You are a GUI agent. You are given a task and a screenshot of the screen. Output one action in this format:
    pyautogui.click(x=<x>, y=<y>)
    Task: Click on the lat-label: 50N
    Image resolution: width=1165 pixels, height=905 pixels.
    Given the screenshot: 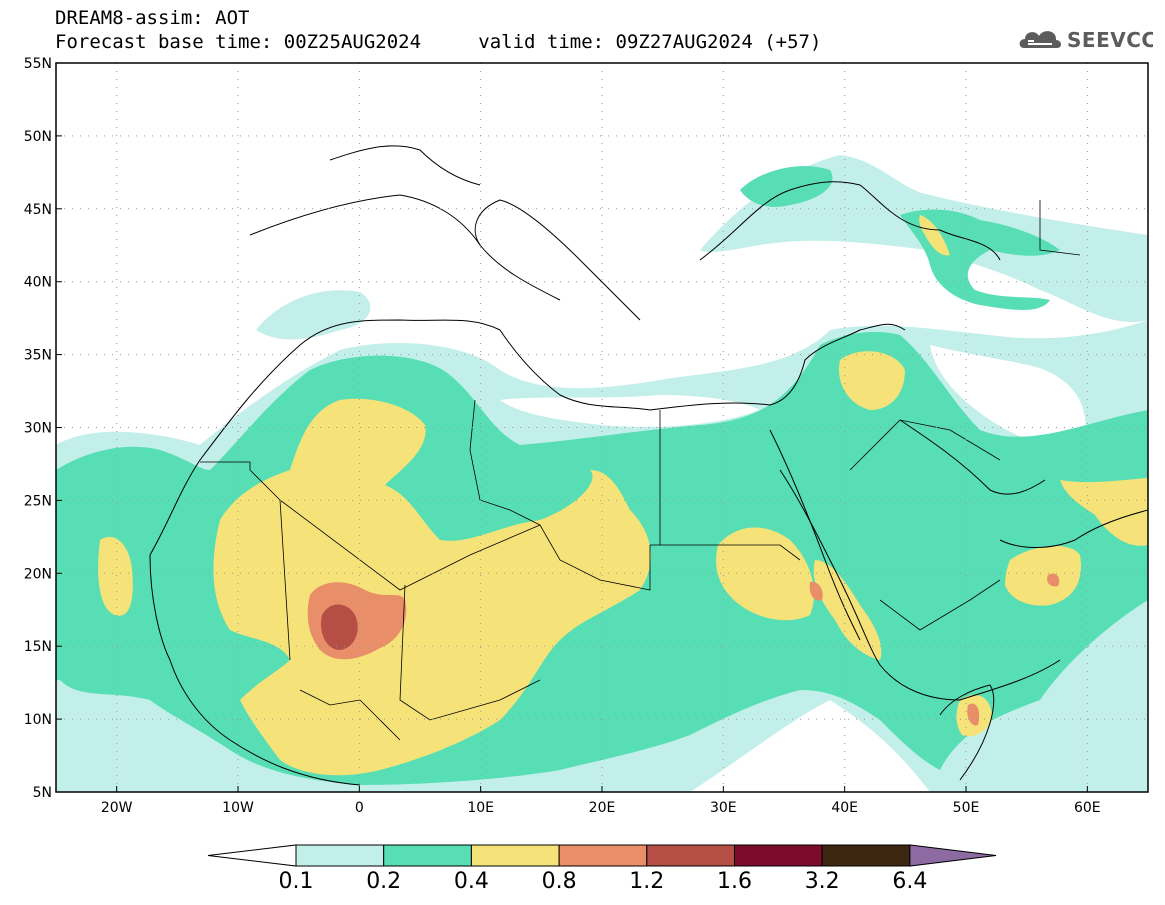 What is the action you would take?
    pyautogui.click(x=38, y=137)
    